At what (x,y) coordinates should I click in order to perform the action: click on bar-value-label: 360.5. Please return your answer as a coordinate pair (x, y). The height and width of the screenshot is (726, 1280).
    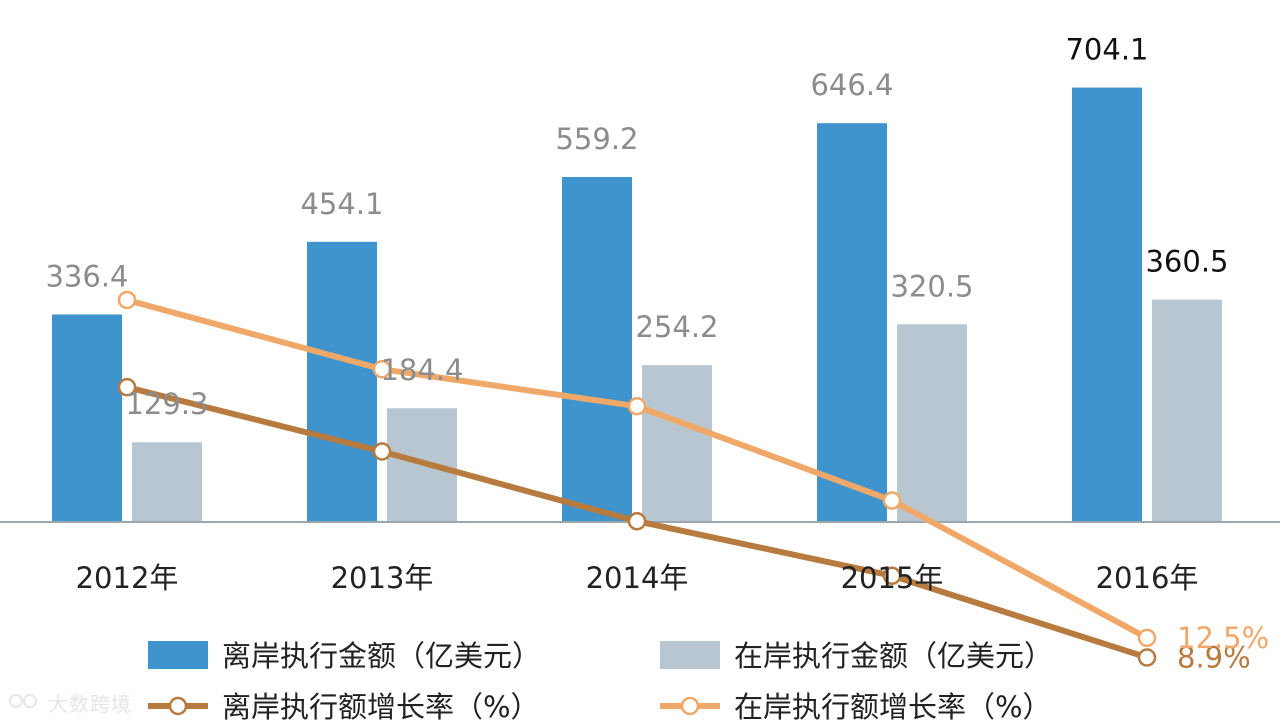
    Looking at the image, I should click on (1186, 262).